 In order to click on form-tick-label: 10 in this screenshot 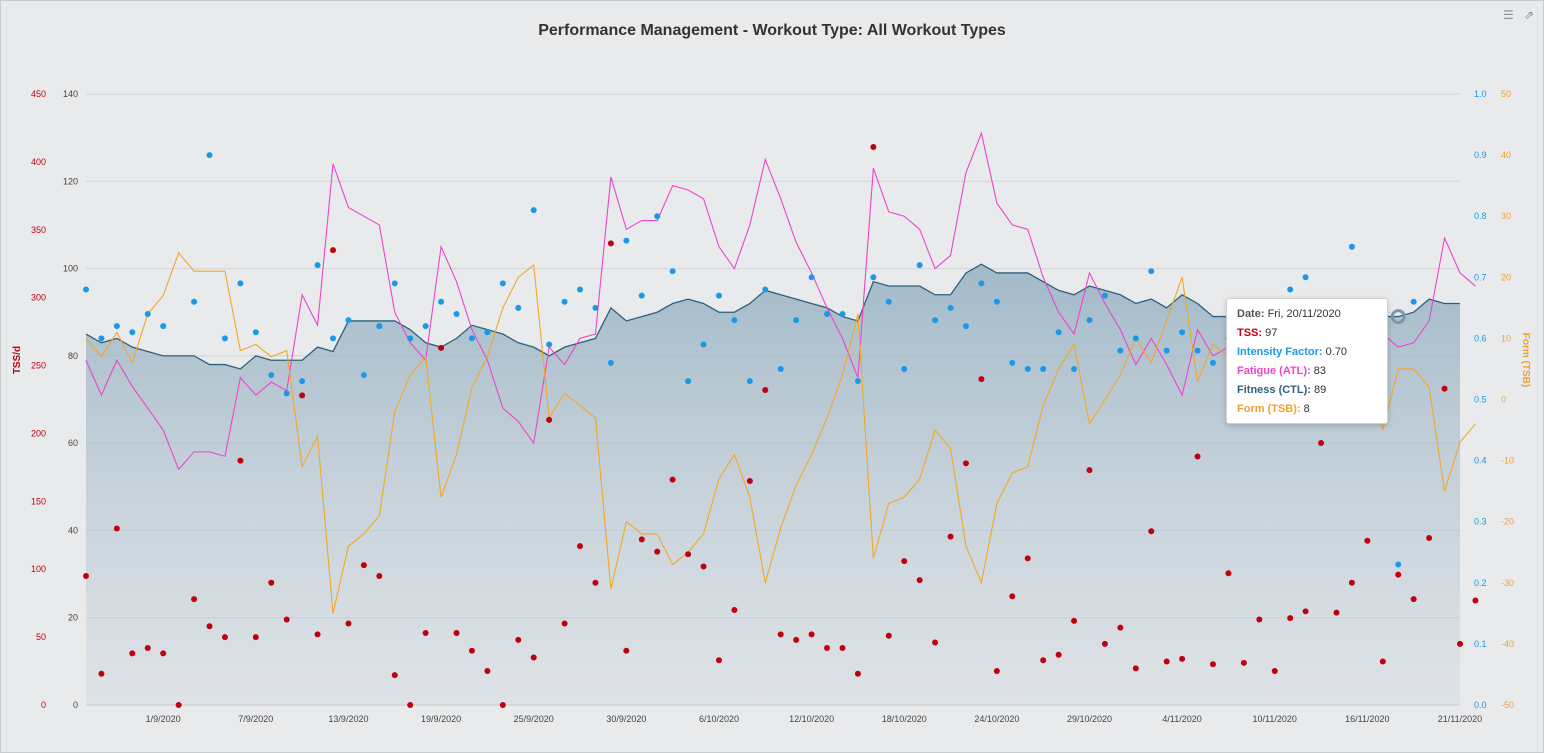, I will do `click(1506, 338)`.